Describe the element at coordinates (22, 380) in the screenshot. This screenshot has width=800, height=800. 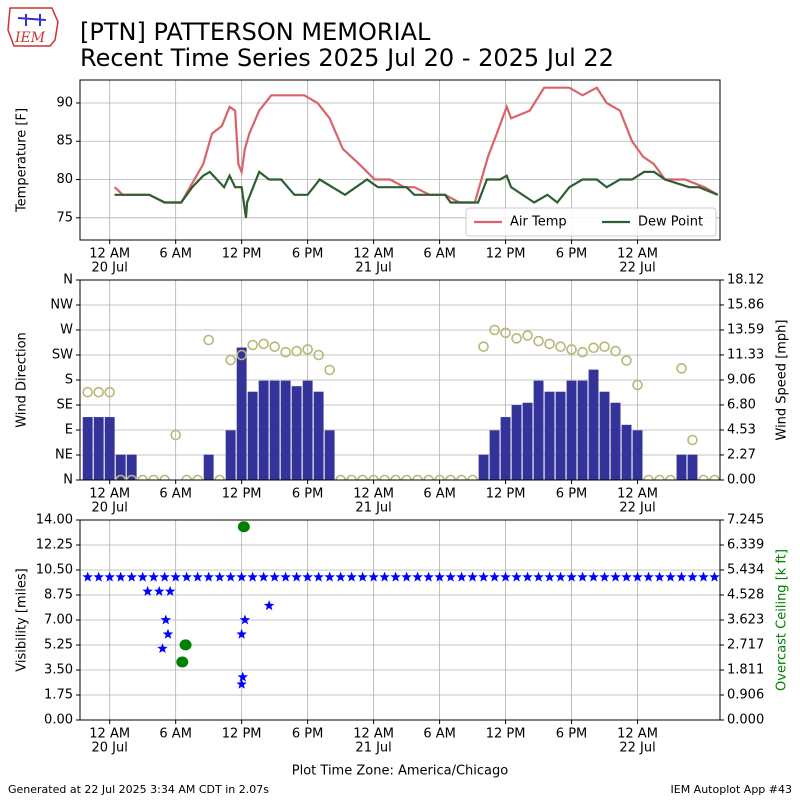
I see `y-axis-label: Wind Direction` at that location.